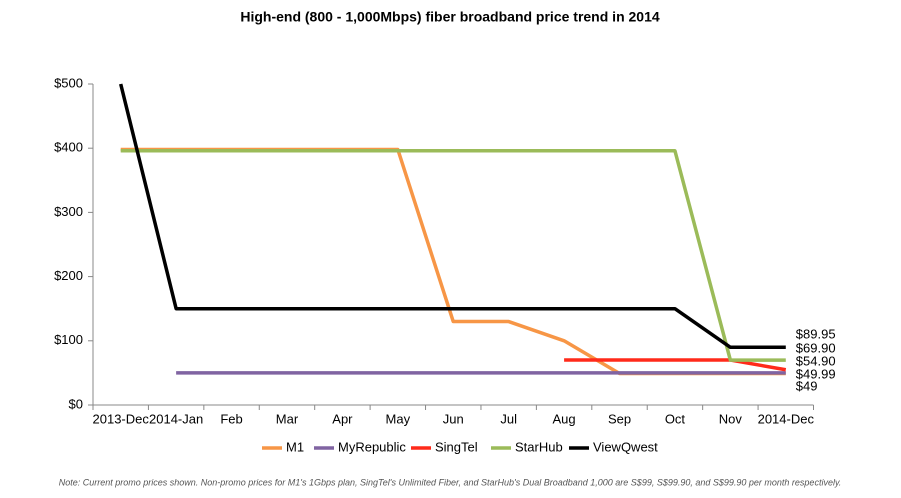 The height and width of the screenshot is (498, 901). What do you see at coordinates (453, 418) in the screenshot?
I see `x-tick-label: Jun` at bounding box center [453, 418].